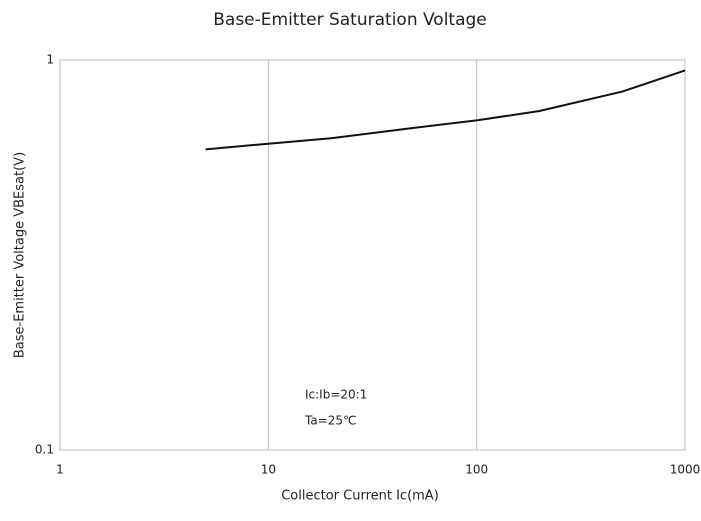  Describe the element at coordinates (445, 110) in the screenshot. I see `data-line` at that location.